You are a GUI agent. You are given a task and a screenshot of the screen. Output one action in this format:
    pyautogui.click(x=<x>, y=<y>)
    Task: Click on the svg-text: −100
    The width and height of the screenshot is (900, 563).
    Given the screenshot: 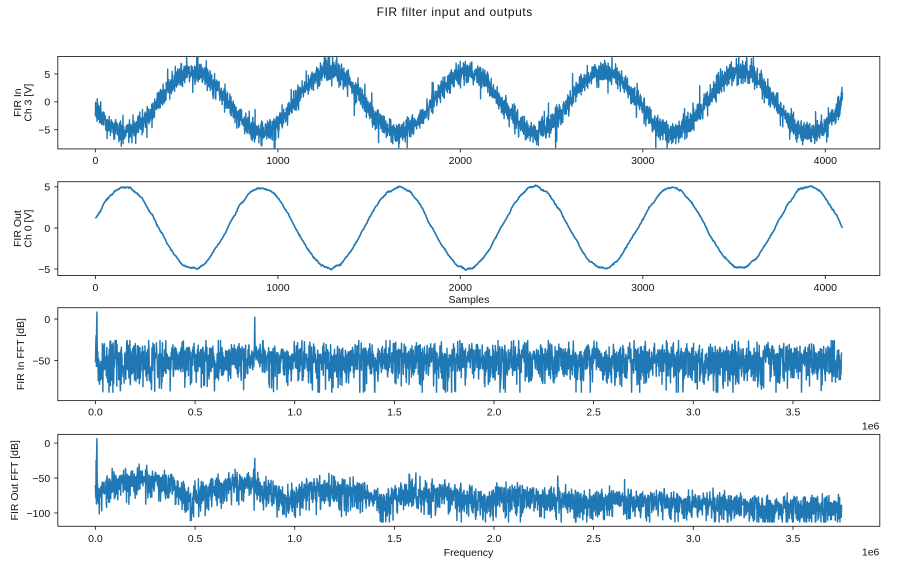 What is the action you would take?
    pyautogui.click(x=39, y=514)
    